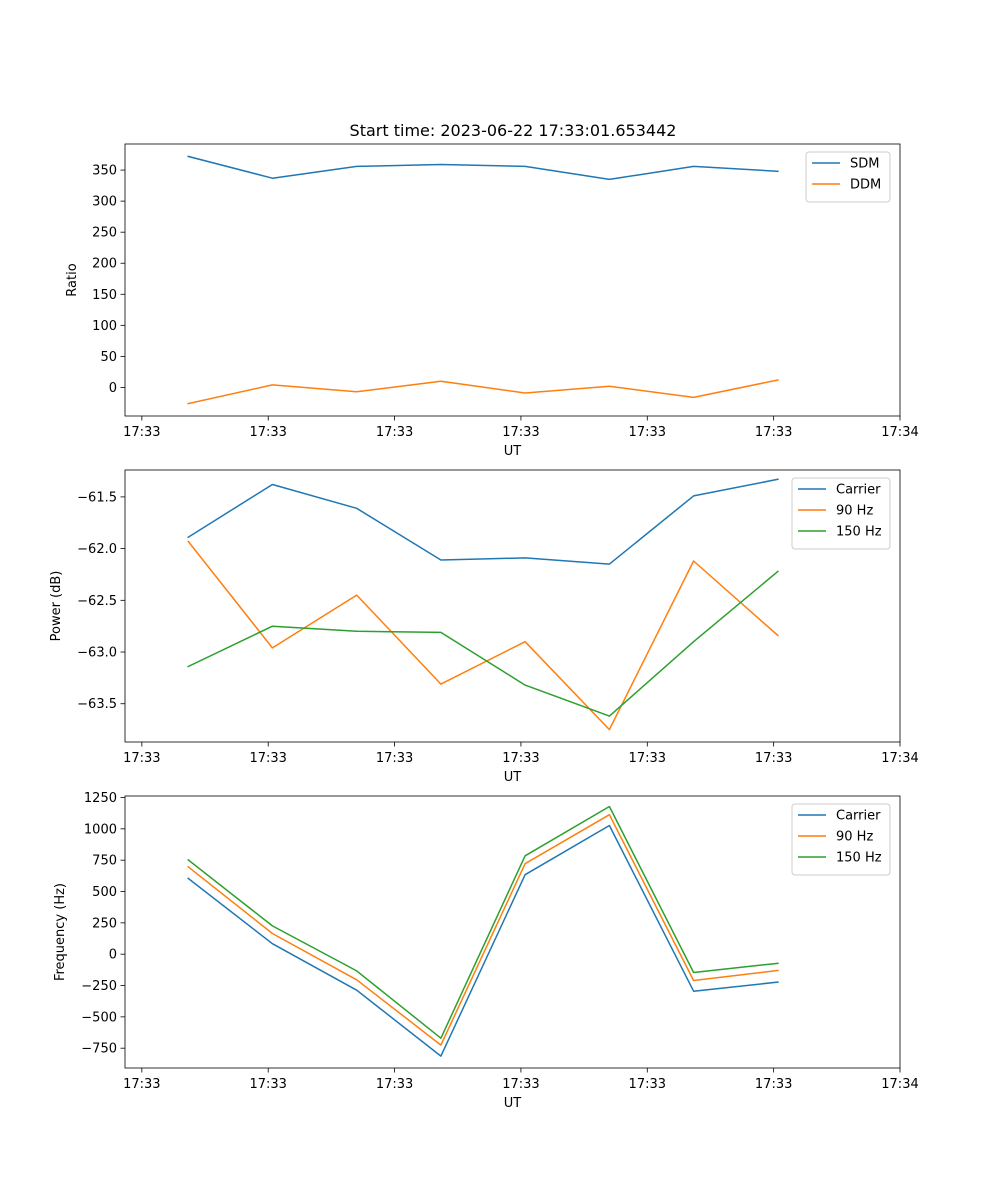 Image resolution: width=1000 pixels, height=1200 pixels. Describe the element at coordinates (99, 1049) in the screenshot. I see `y-tick-label: −750` at that location.